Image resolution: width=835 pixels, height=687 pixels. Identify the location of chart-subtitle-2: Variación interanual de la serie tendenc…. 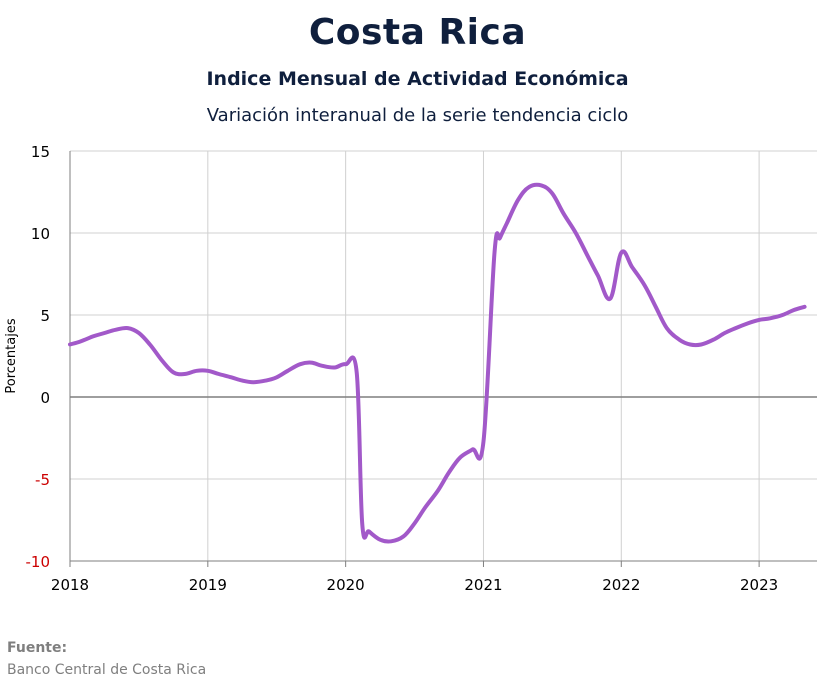
(417, 115).